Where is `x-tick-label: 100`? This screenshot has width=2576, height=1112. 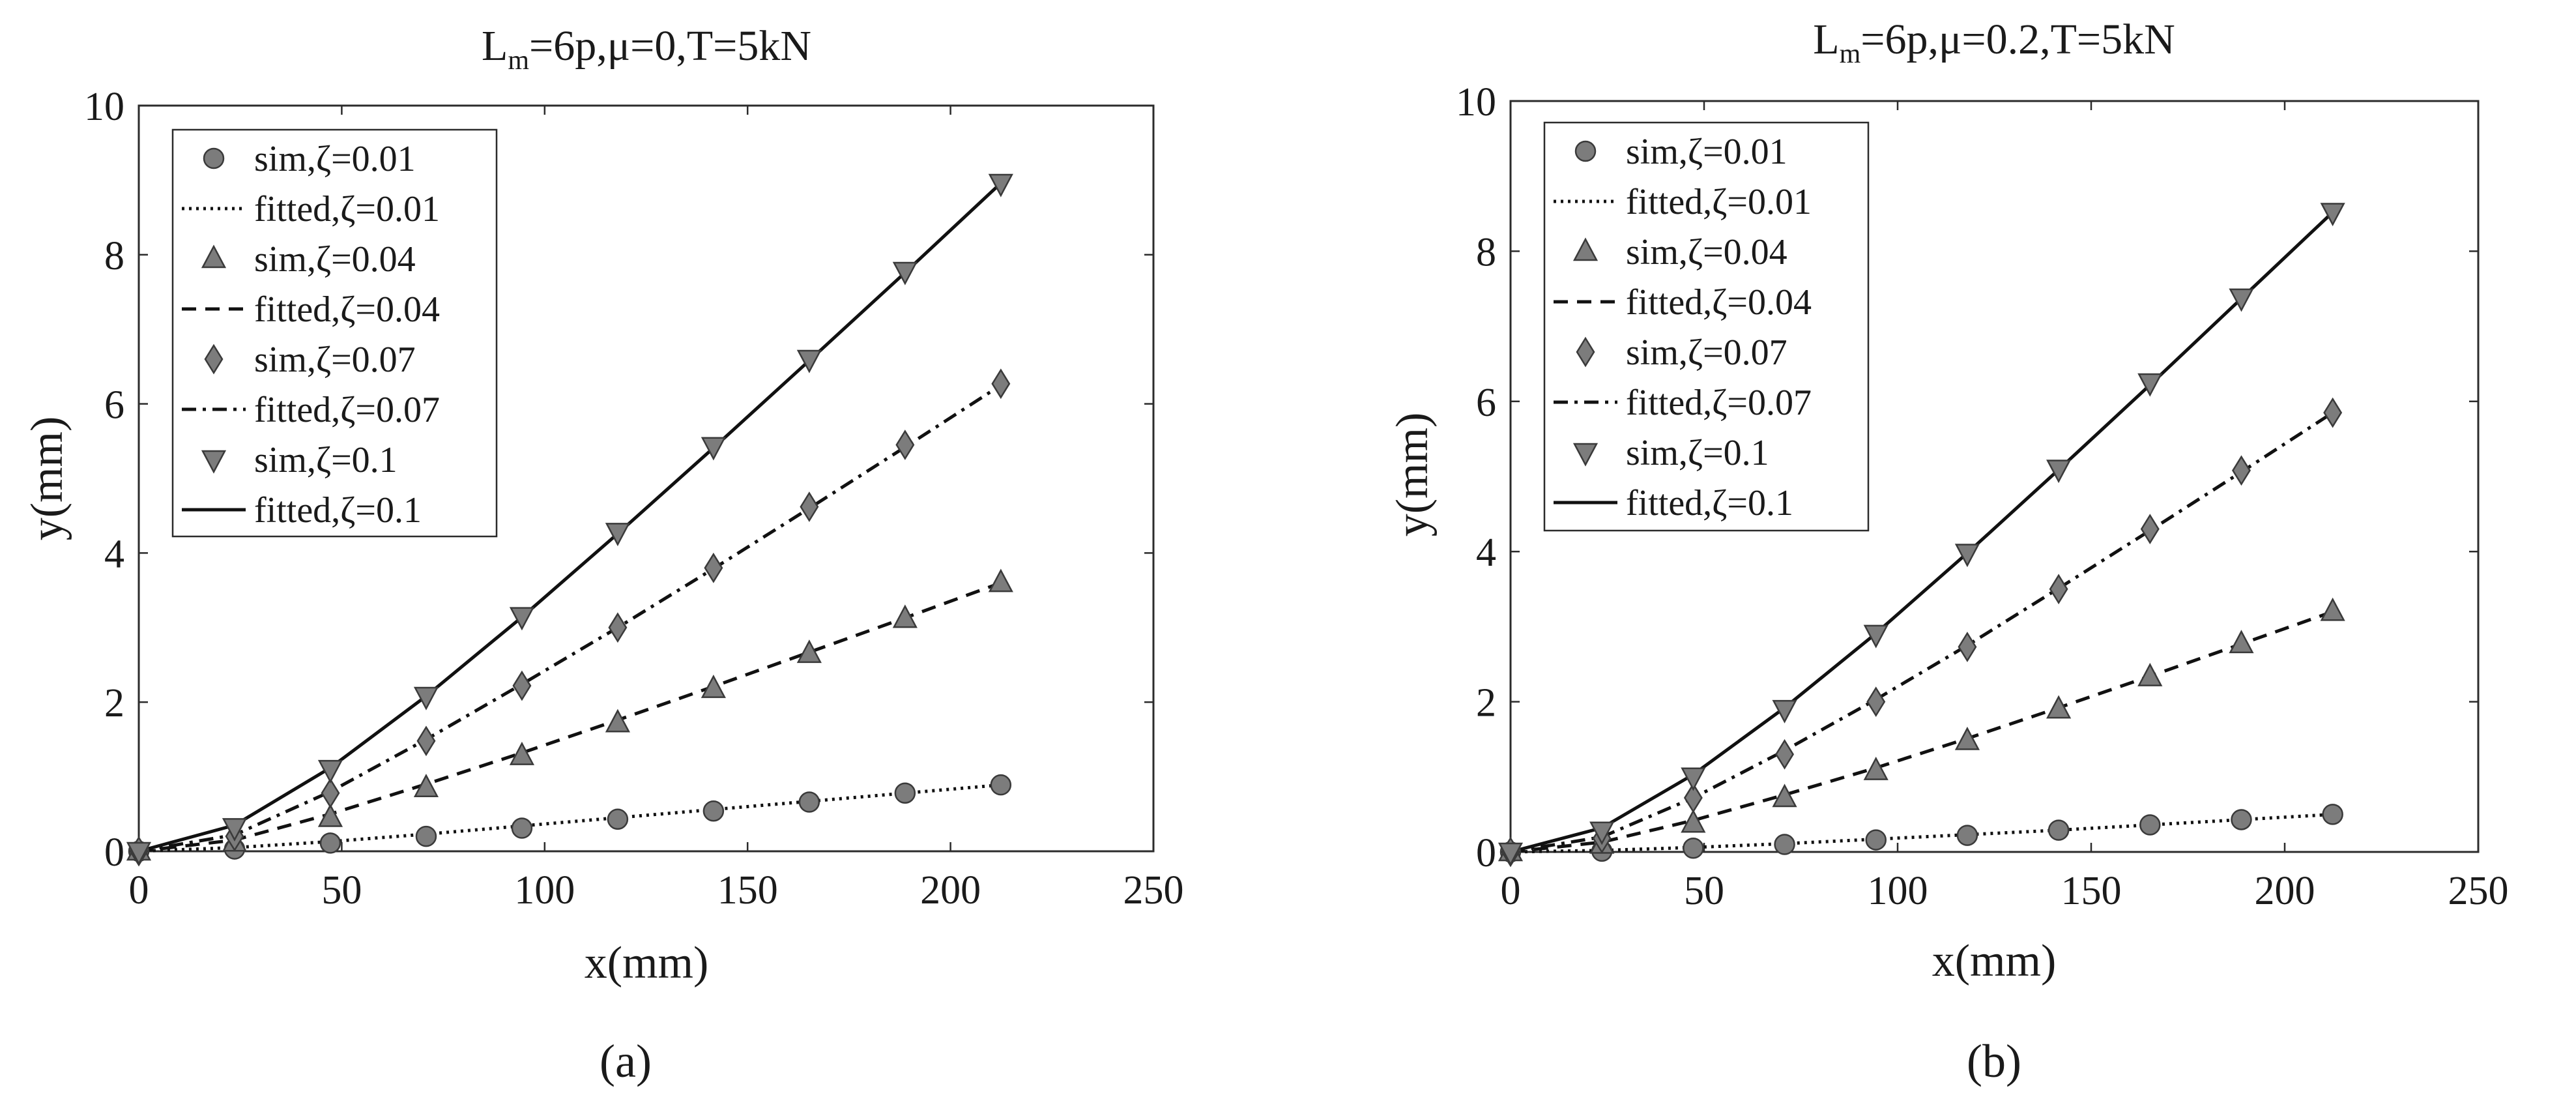 x-tick-label: 100 is located at coordinates (544, 890).